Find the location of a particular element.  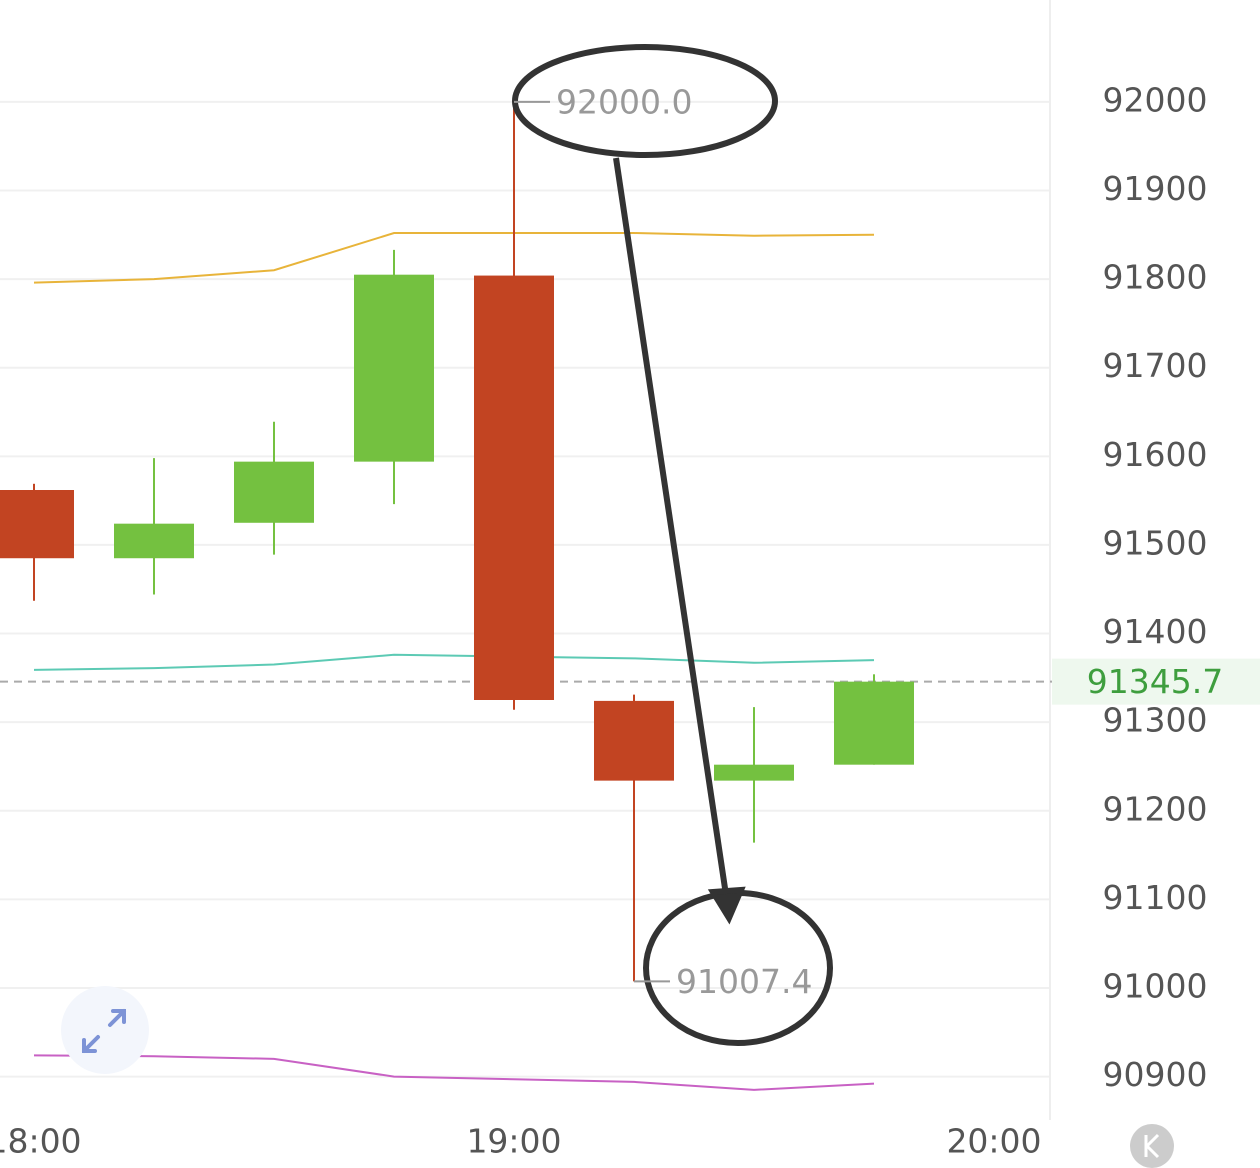

price-tag is located at coordinates (1156, 681).